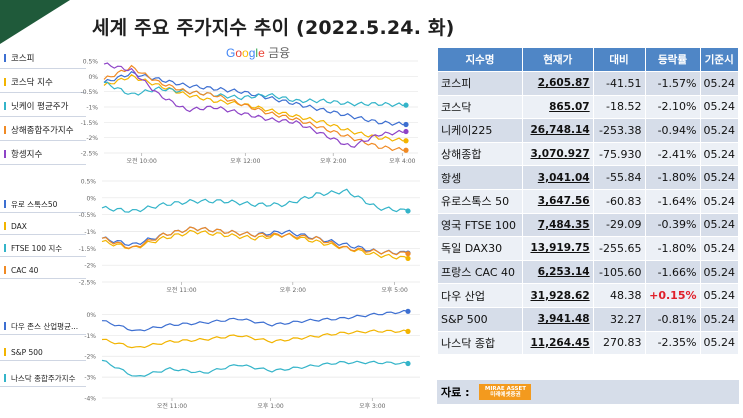 This screenshot has width=743, height=418. What do you see at coordinates (557, 343) in the screenshot?
I see `current-price-link: 11,264.45` at bounding box center [557, 343].